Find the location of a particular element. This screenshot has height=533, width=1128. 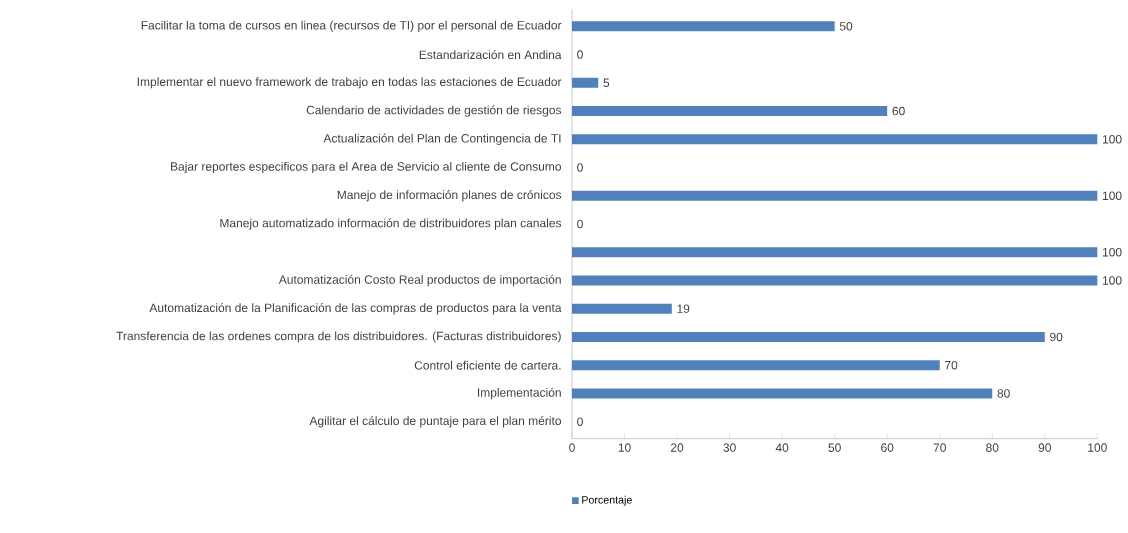

y-tick-label: Facilitar la toma de cursos en linea (recursos de TI) por el personal de Ecuador is located at coordinates (351, 26).